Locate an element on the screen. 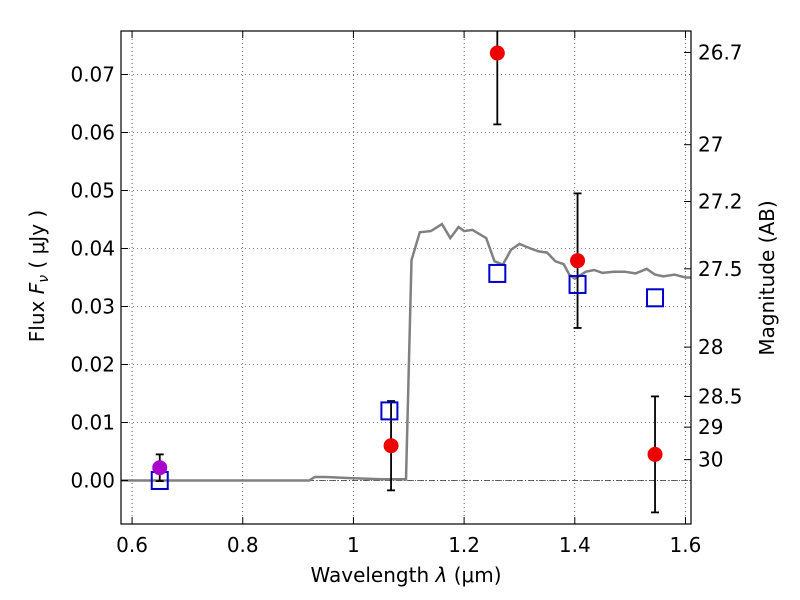  y2-tick-label: 30 is located at coordinates (710, 460).